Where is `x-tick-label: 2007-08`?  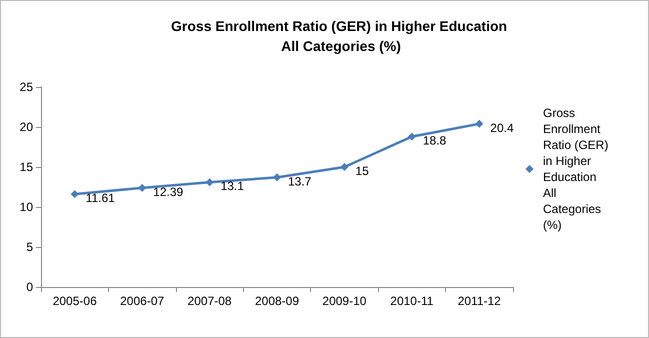
x-tick-label: 2007-08 is located at coordinates (210, 301).